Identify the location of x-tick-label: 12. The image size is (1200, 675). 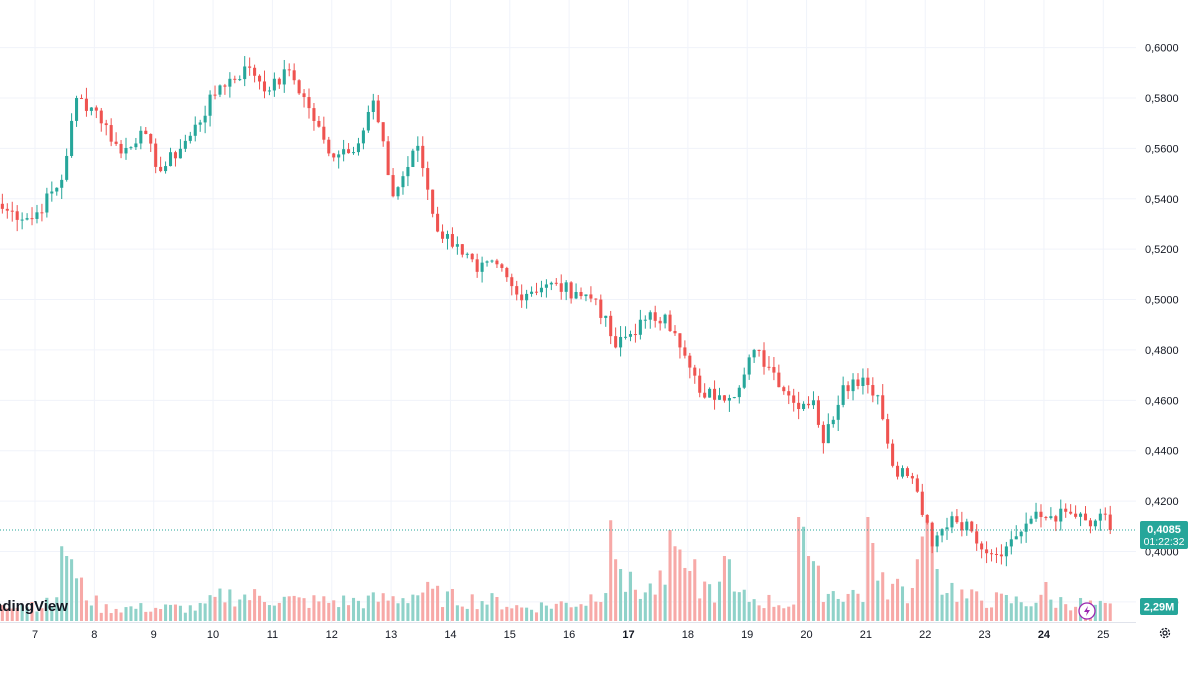
(332, 635).